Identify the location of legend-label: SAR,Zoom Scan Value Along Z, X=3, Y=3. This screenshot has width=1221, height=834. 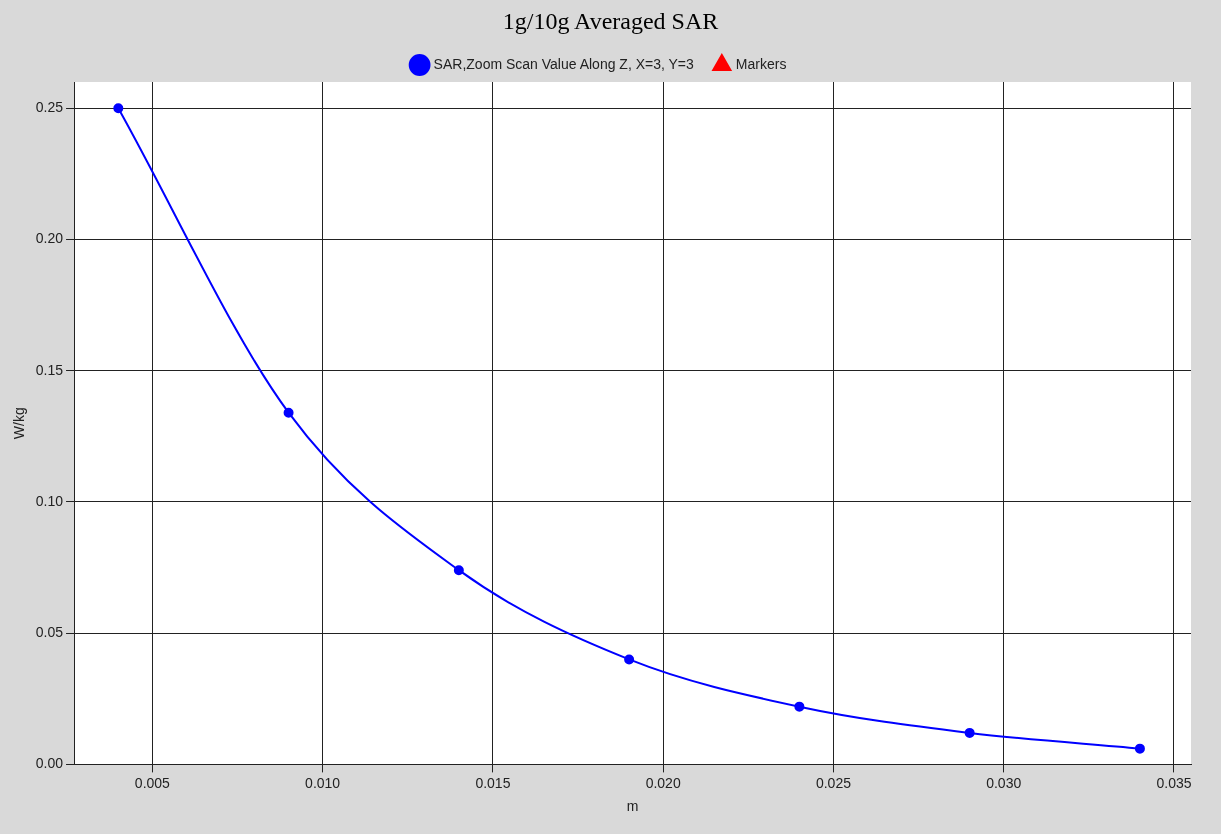
(564, 63).